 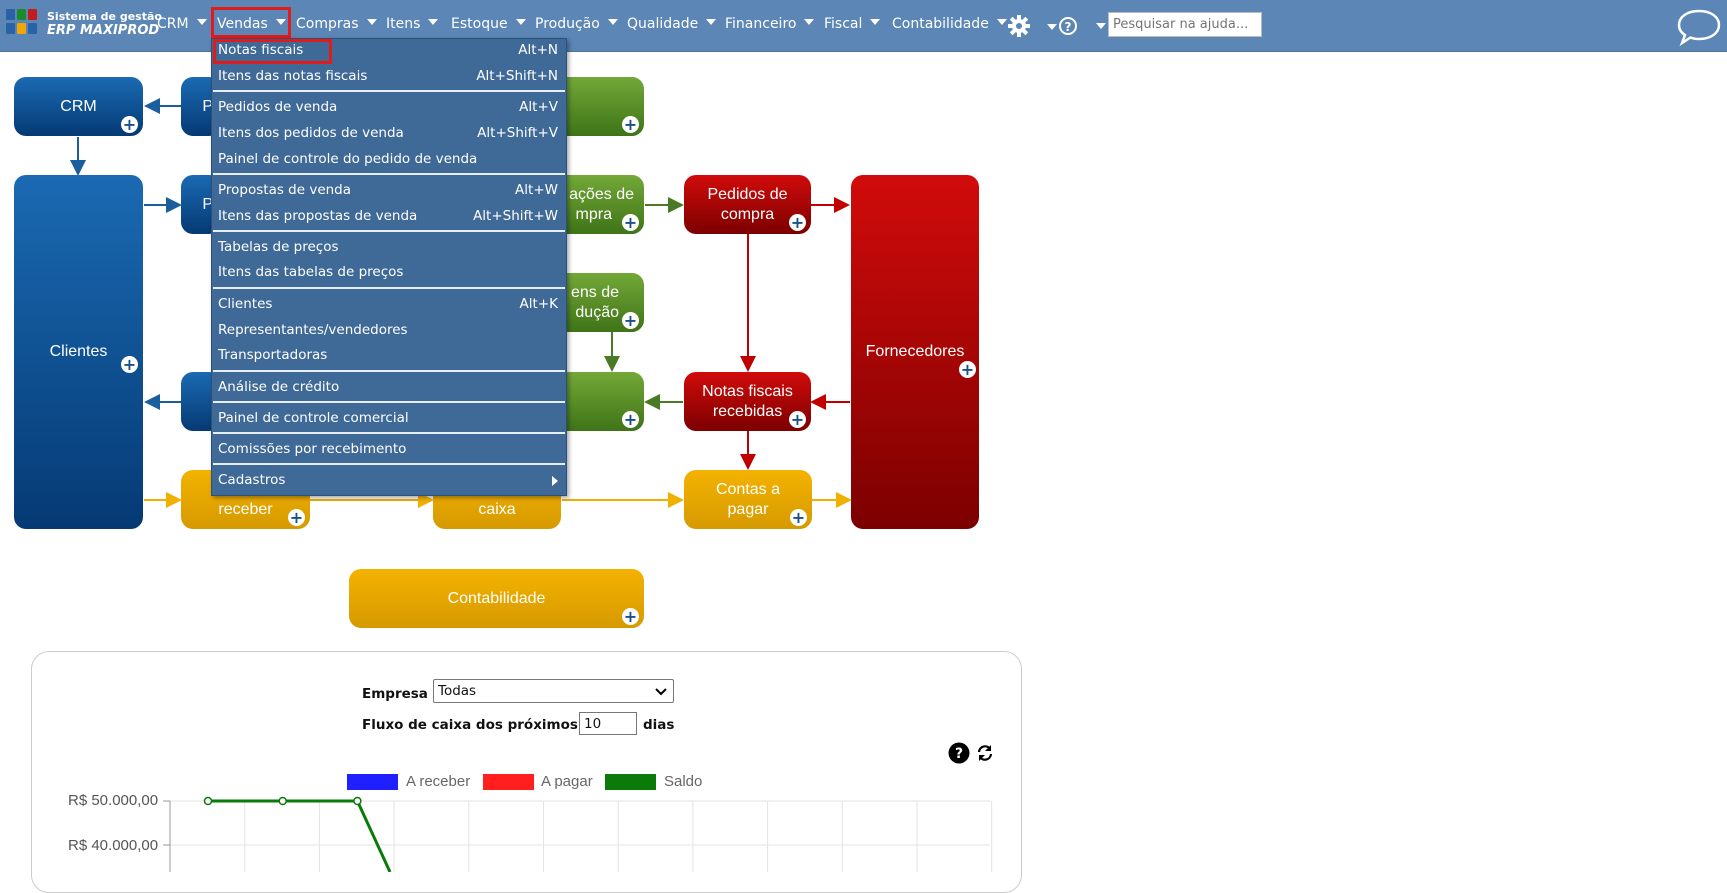 What do you see at coordinates (173, 24) in the screenshot?
I see `nav-label: CRM` at bounding box center [173, 24].